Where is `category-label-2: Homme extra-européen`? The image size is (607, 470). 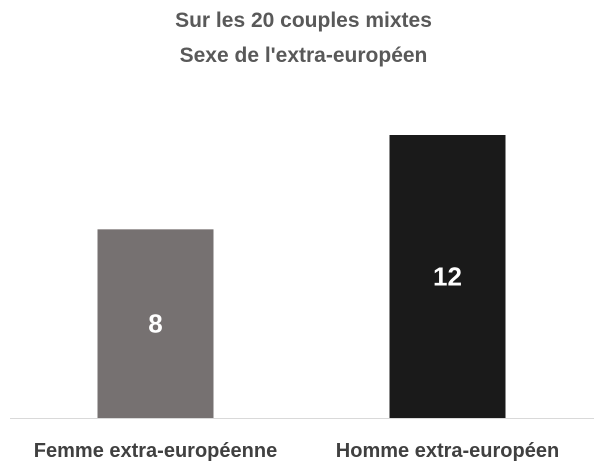
category-label-2: Homme extra-européen is located at coordinates (447, 451).